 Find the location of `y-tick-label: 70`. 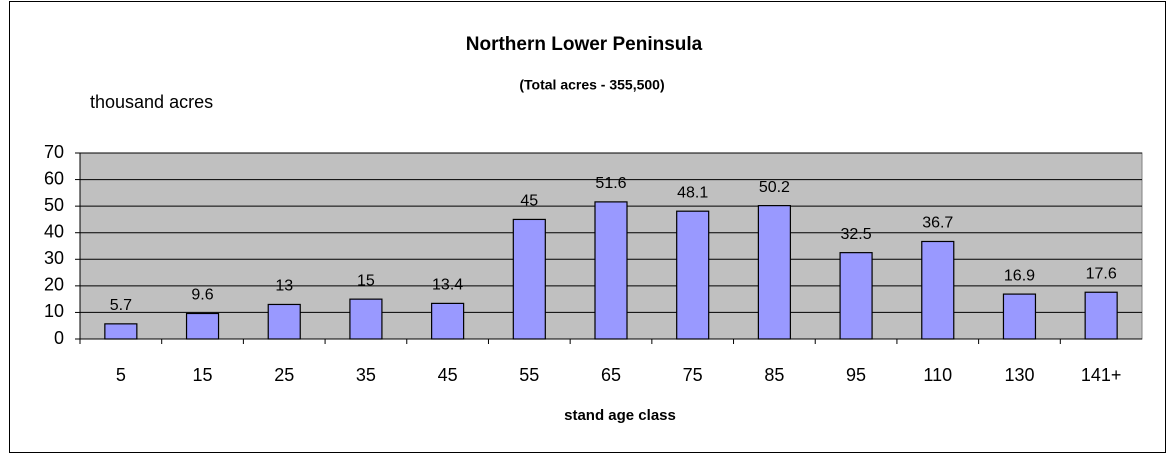

y-tick-label: 70 is located at coordinates (54, 152).